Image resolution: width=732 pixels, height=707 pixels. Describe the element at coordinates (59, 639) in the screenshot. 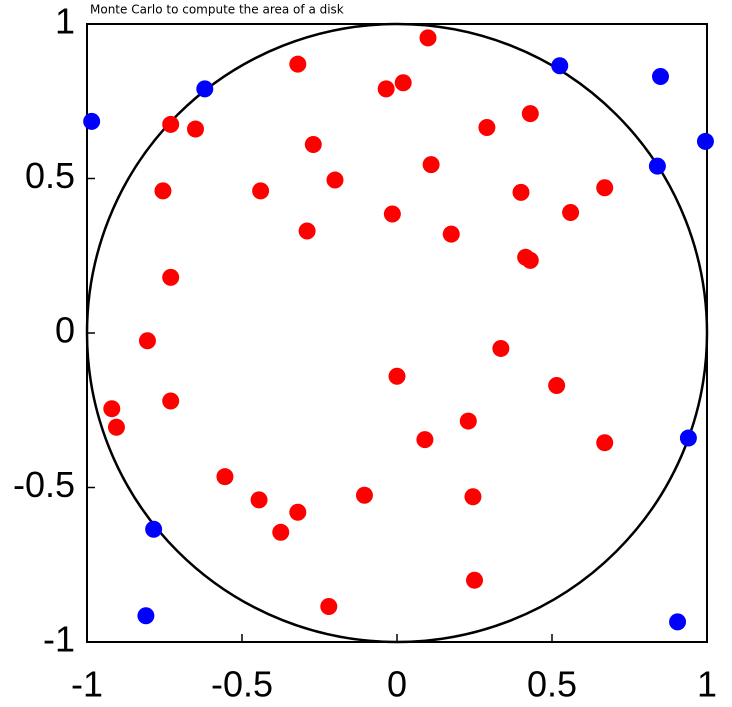

I see `y-tick-label: -1` at that location.